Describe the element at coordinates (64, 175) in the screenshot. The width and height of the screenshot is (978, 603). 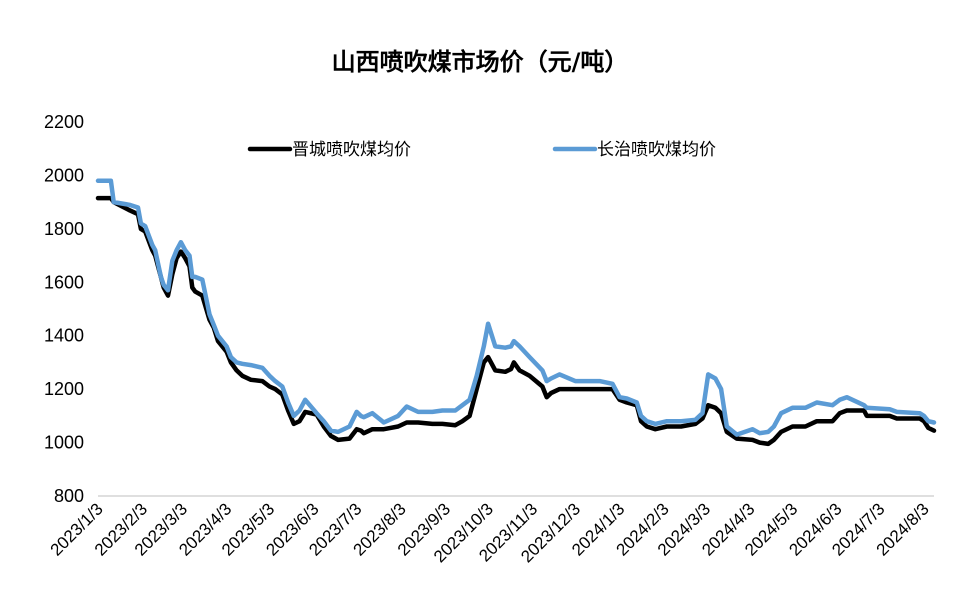
I see `y-tick-label: 2000` at that location.